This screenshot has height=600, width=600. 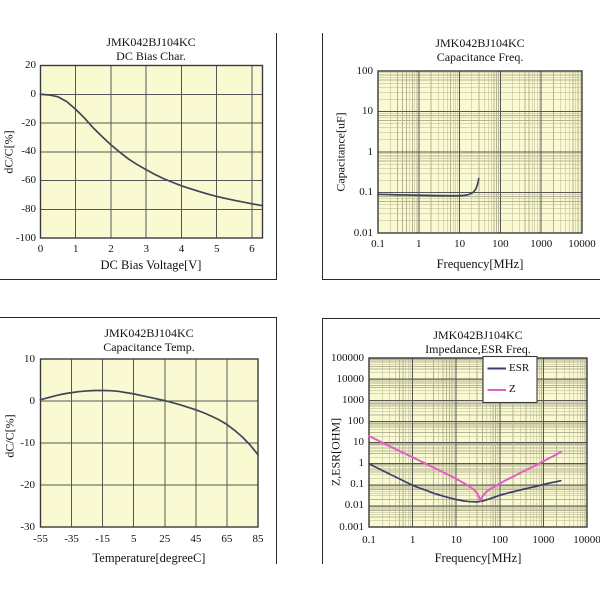 I want to click on dc-bias-series-dc/c, so click(x=151, y=150).